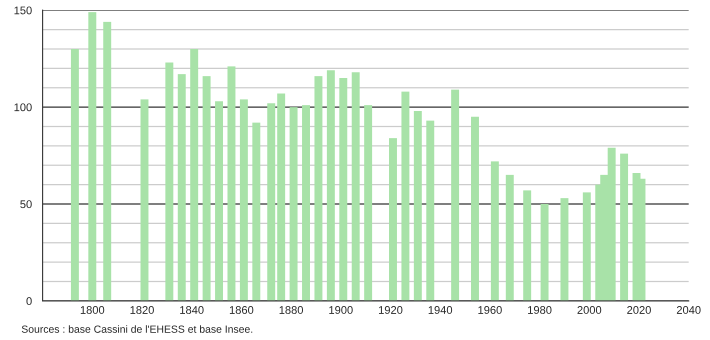  Describe the element at coordinates (26, 204) in the screenshot. I see `y-tick-label: 50` at that location.